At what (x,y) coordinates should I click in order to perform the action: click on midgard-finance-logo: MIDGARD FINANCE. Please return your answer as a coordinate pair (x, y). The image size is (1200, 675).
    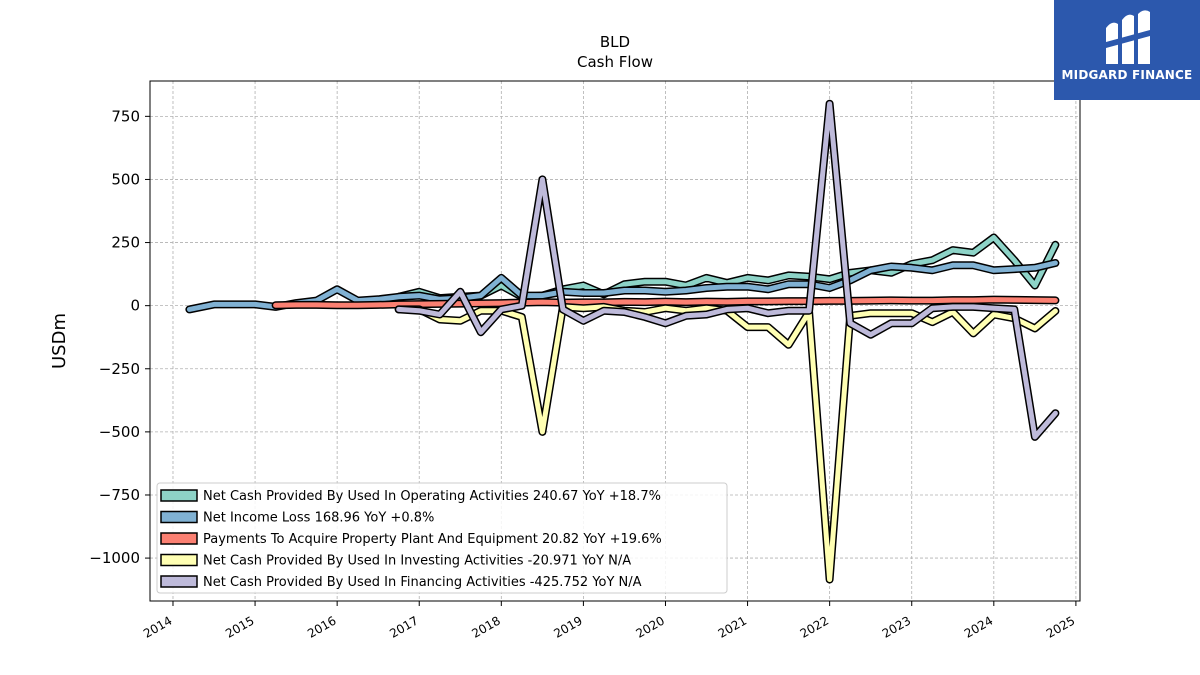
    Looking at the image, I should click on (1127, 50).